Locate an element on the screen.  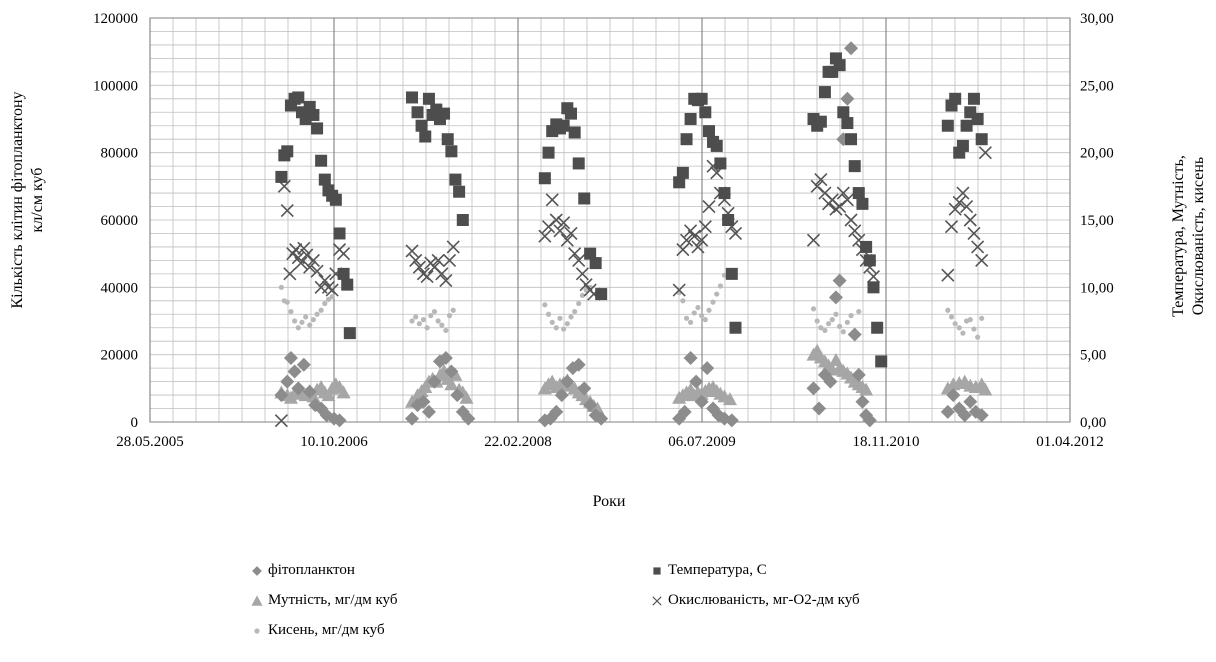
phytoplankton-legend-point is located at coordinates (257, 570).